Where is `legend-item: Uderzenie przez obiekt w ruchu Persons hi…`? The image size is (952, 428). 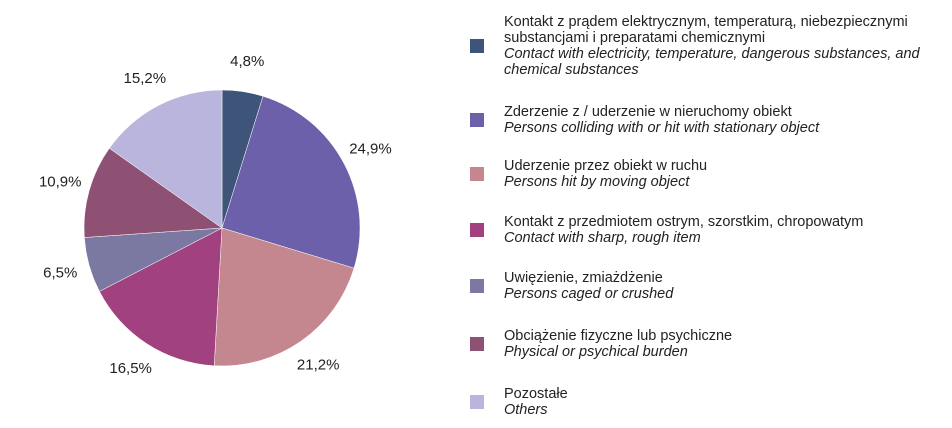 legend-item: Uderzenie przez obiekt w ruchu Persons hi… is located at coordinates (710, 174).